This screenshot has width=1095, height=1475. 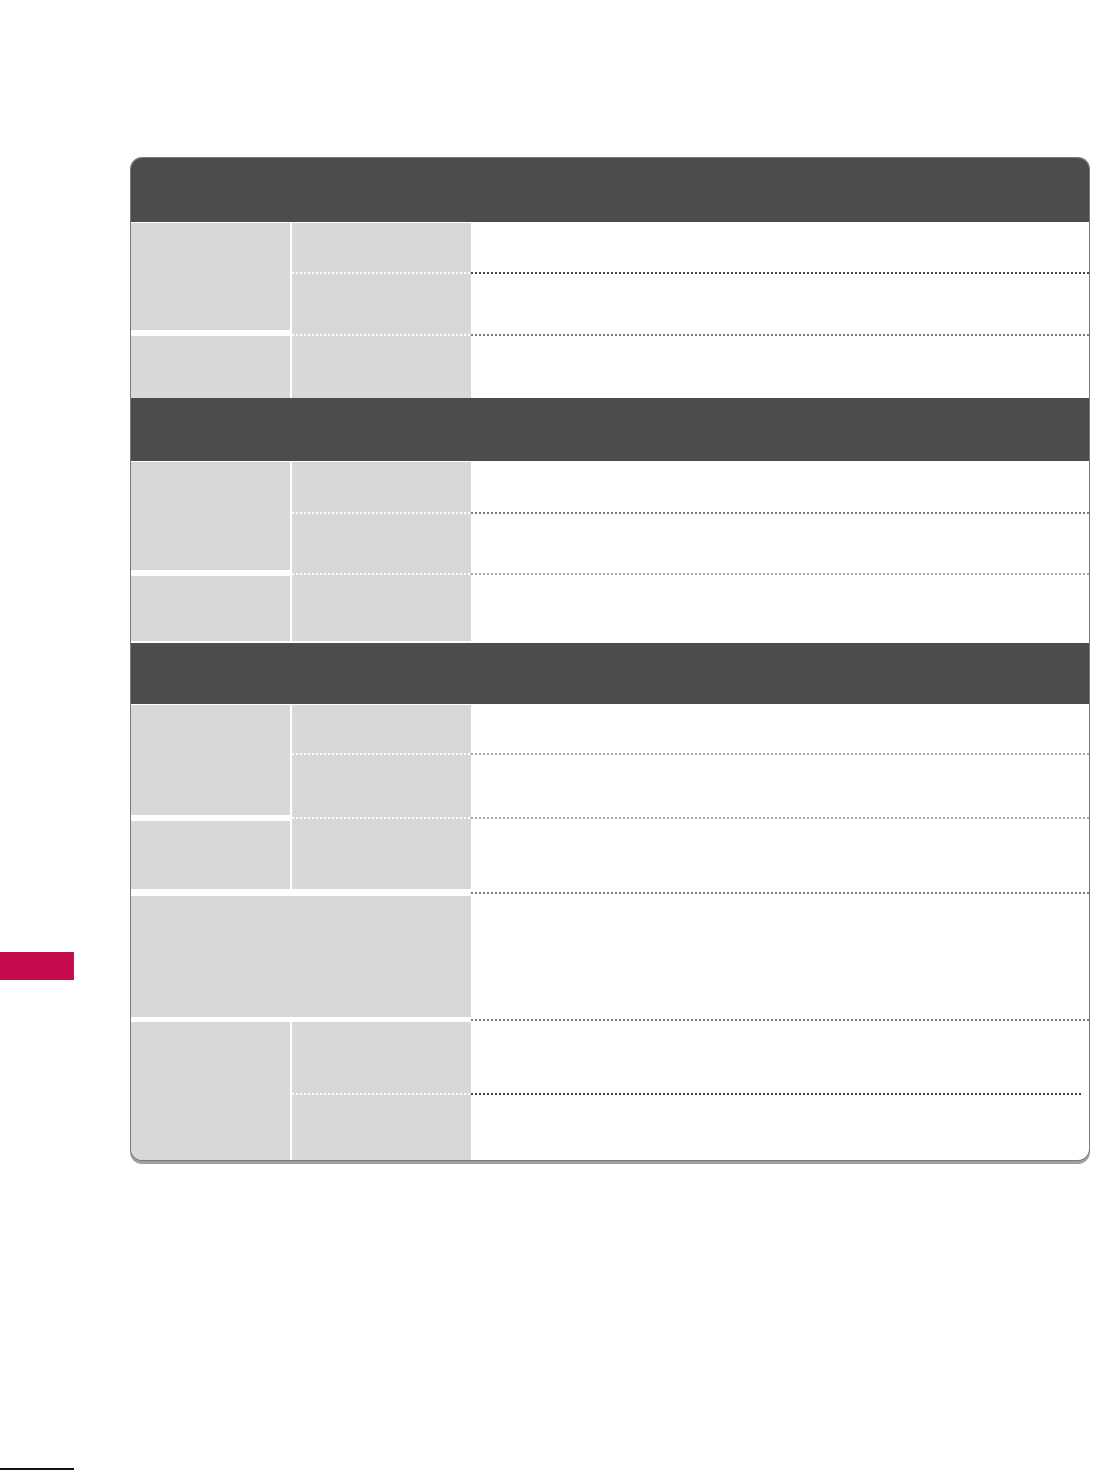 What do you see at coordinates (37, 1469) in the screenshot?
I see `footer-rule` at bounding box center [37, 1469].